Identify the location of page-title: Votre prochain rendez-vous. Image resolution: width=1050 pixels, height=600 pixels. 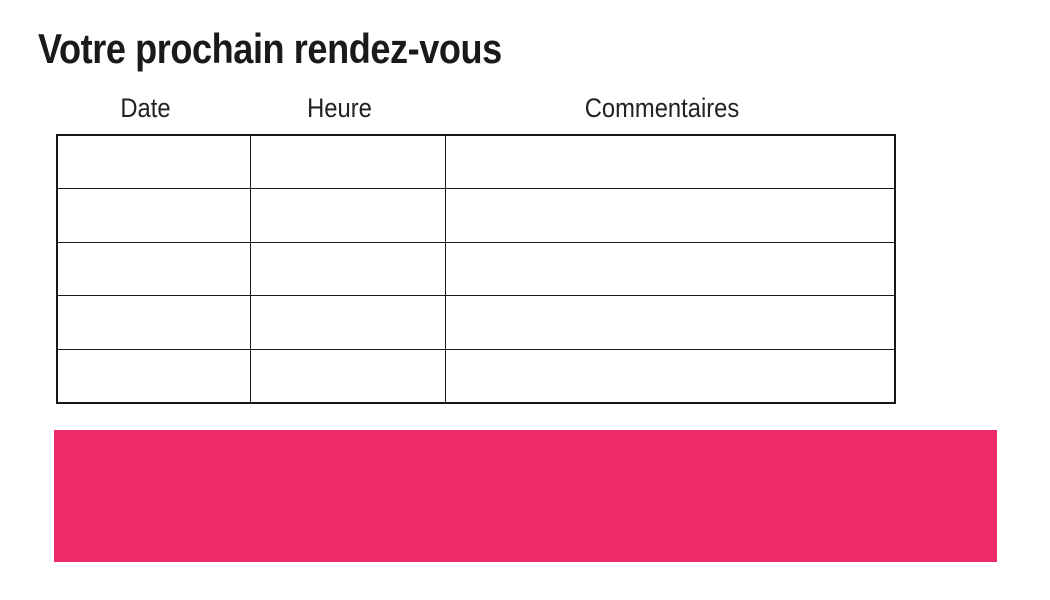
(270, 48).